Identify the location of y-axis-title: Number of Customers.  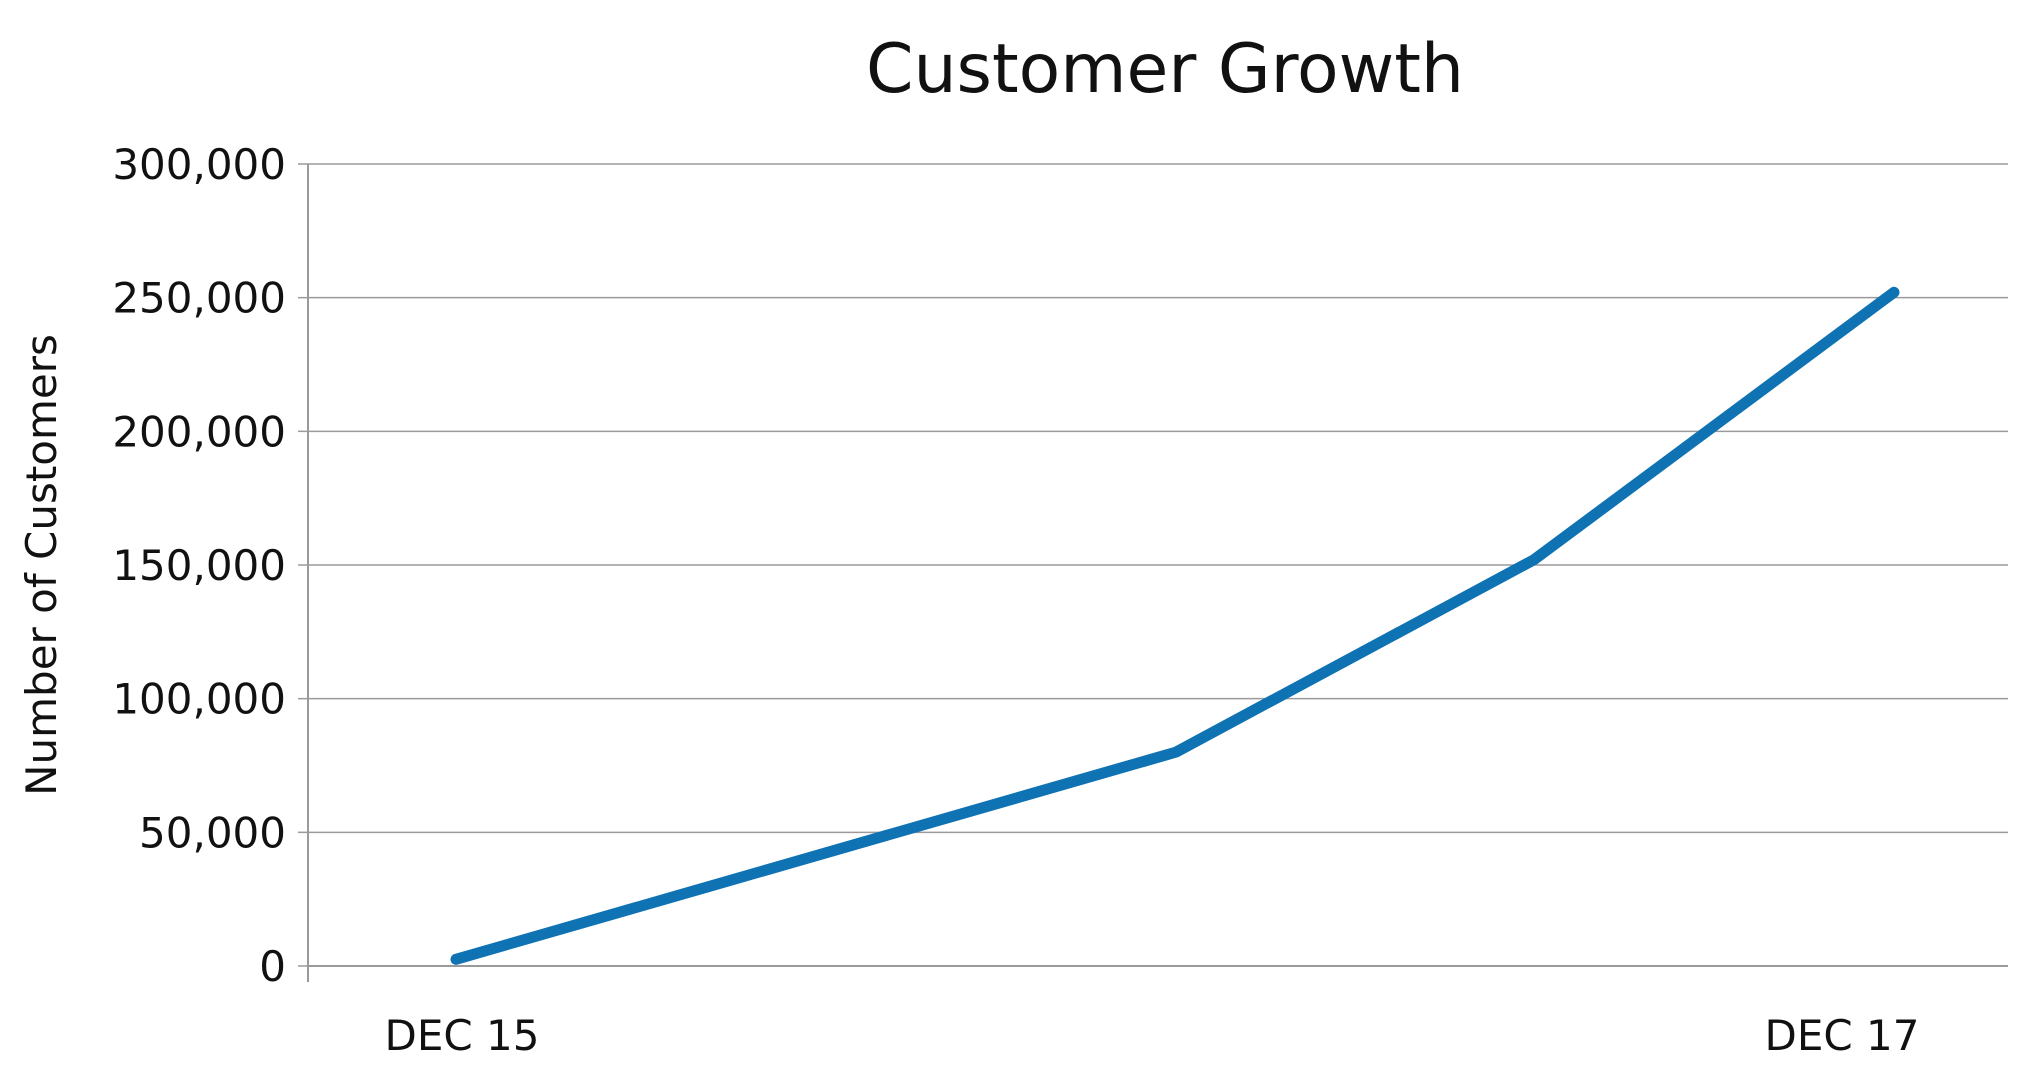
(41, 565).